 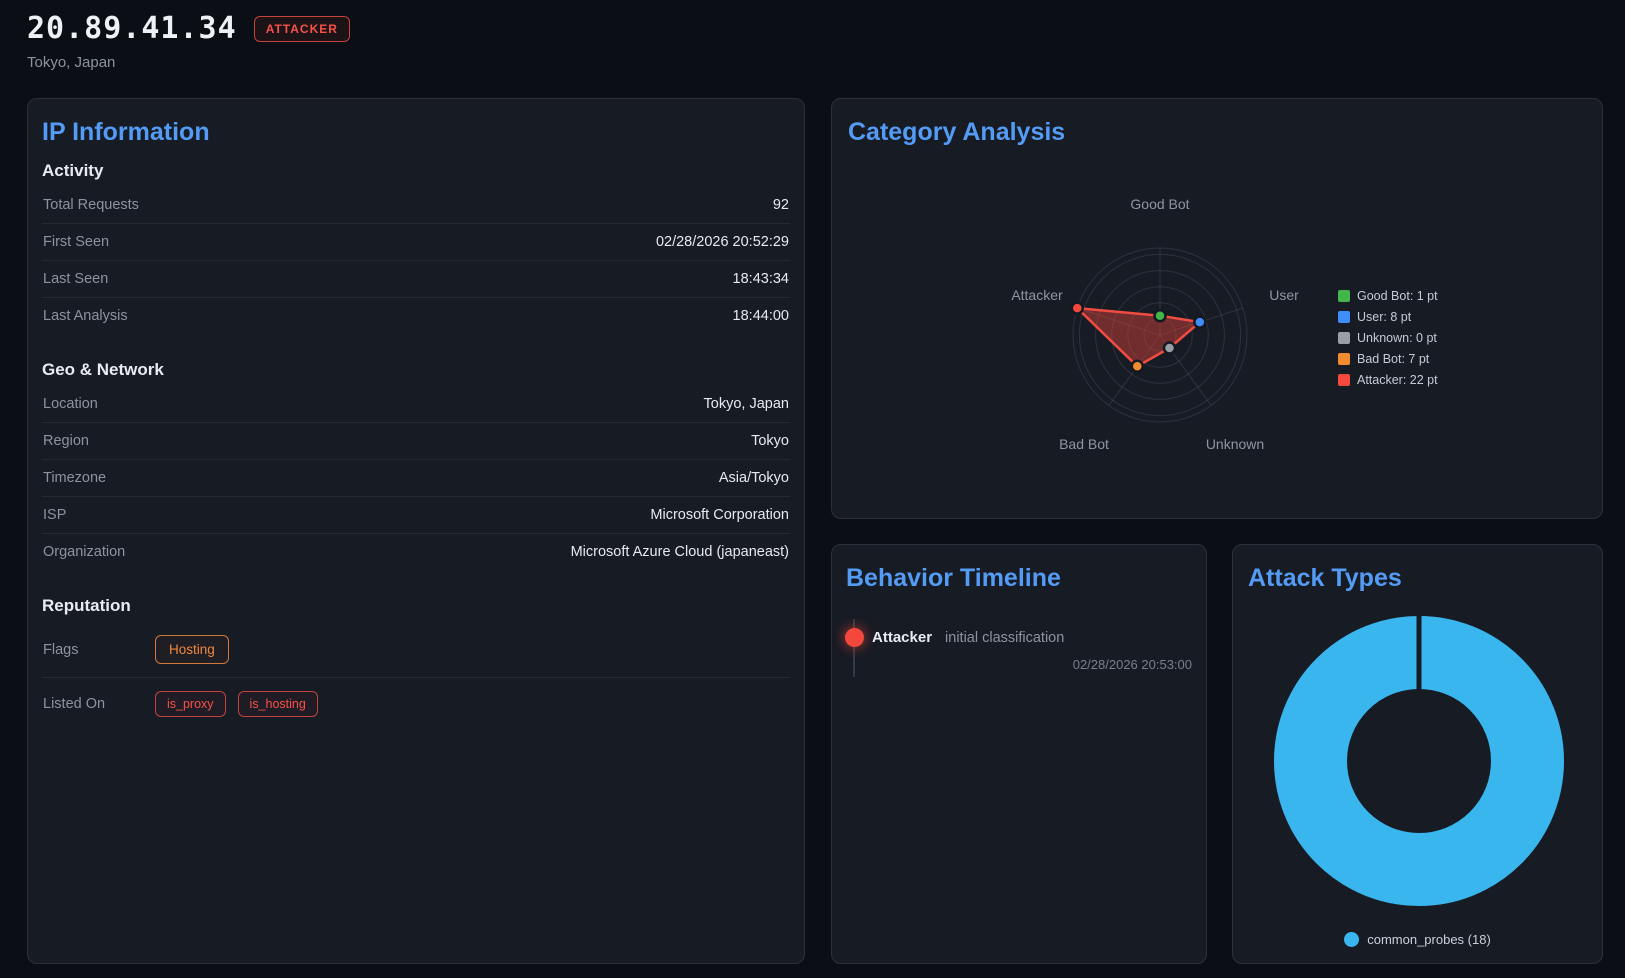 I want to click on legend-swatch-good-bot, so click(x=1344, y=296).